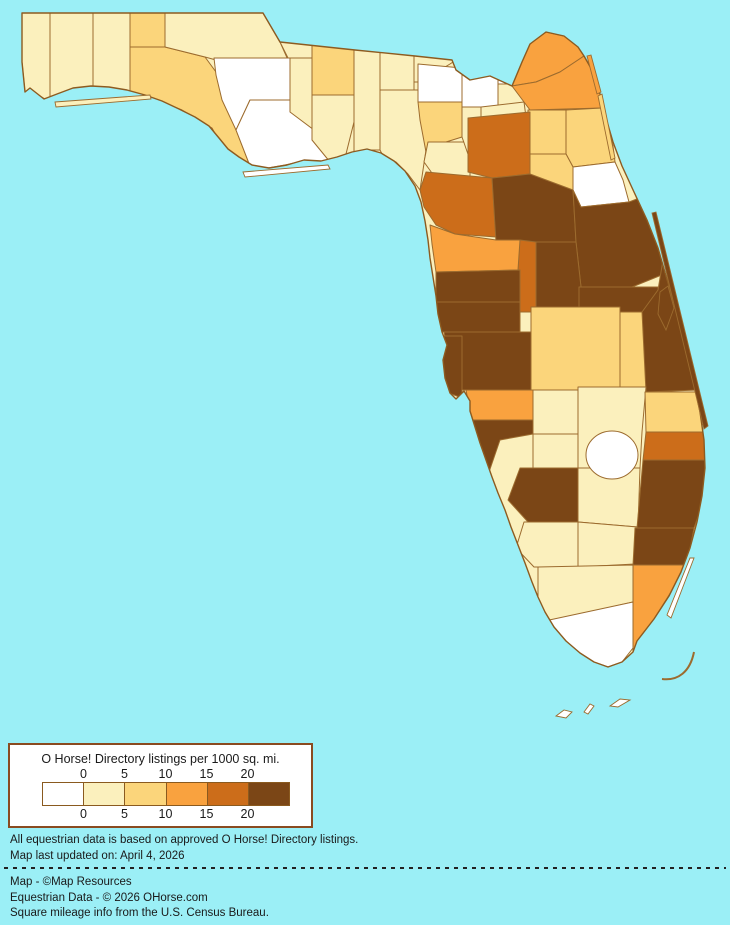  What do you see at coordinates (109, 897) in the screenshot?
I see `credit-line: Equestrian Data - © 2026 OHorse.com` at bounding box center [109, 897].